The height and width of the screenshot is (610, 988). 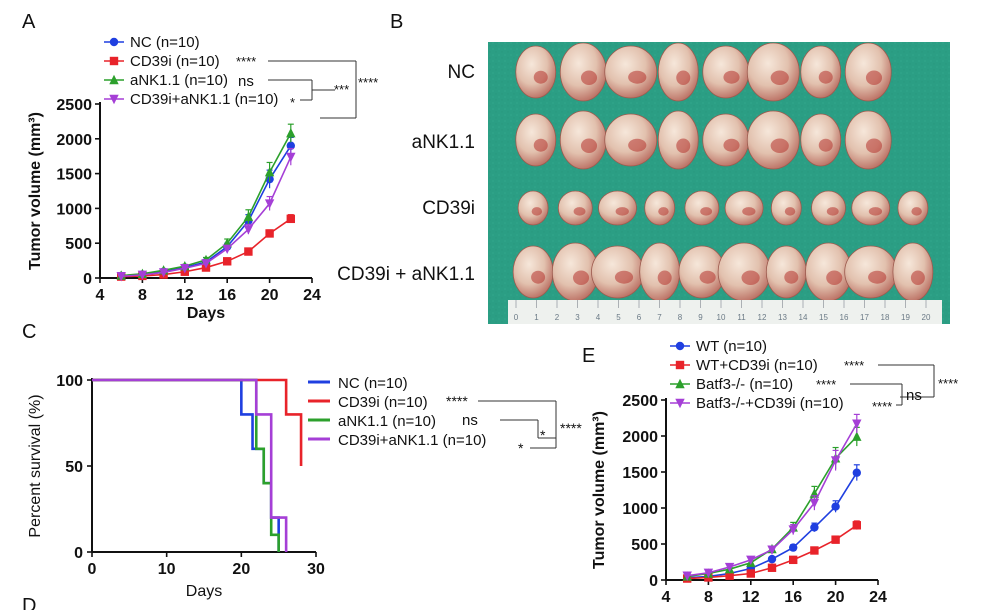 What do you see at coordinates (35, 191) in the screenshot?
I see `y-axis-label: Tumor volume (mm³)` at bounding box center [35, 191].